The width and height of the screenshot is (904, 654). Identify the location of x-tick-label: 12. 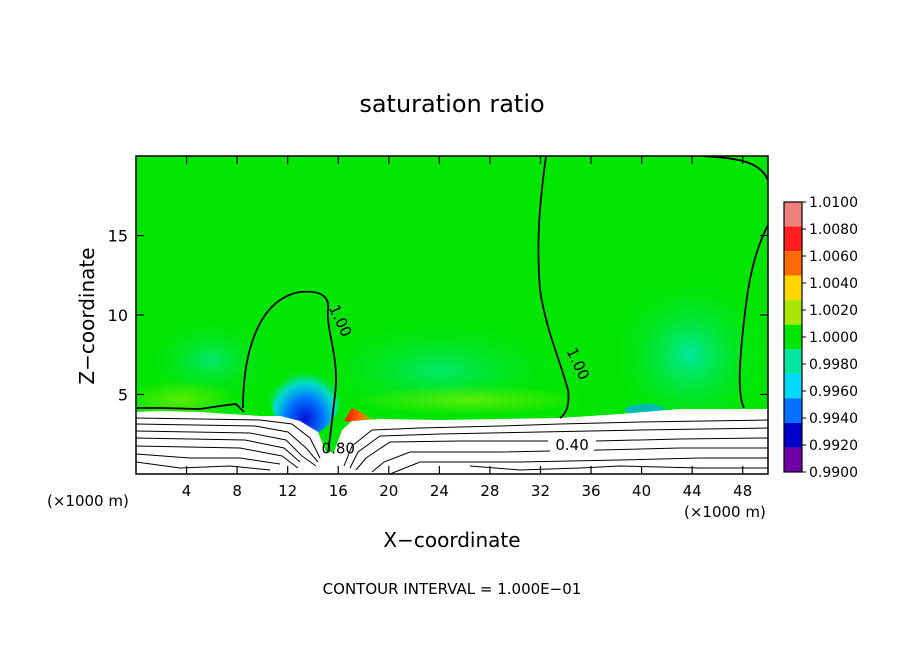
(287, 491).